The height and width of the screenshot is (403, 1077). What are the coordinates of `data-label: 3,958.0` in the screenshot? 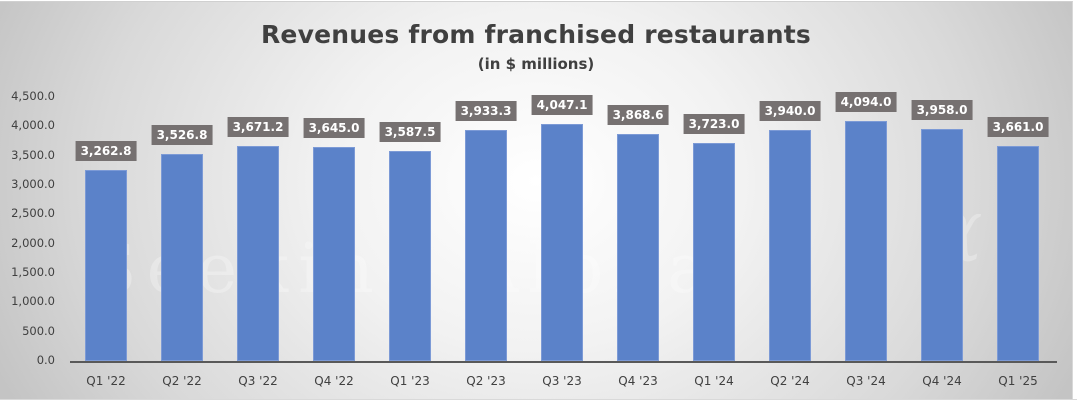 It's located at (942, 109).